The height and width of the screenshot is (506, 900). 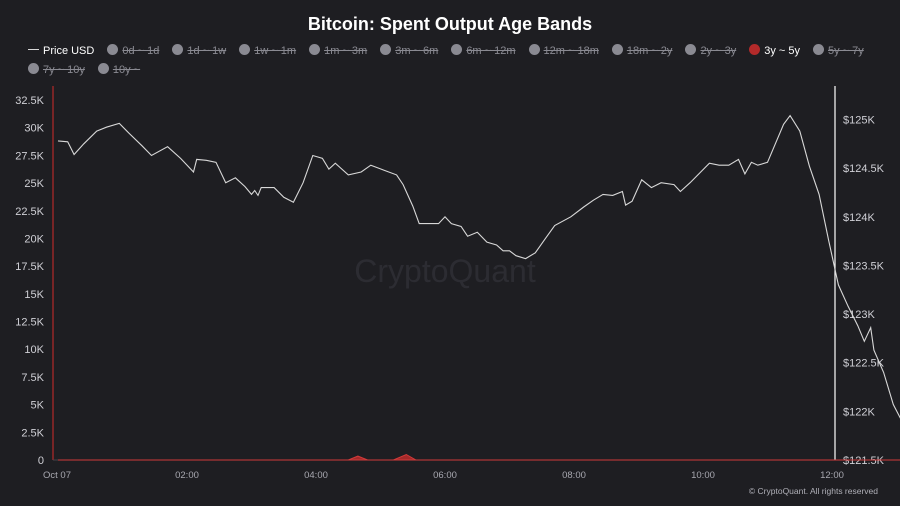 I want to click on x-tick-label: 12:00, so click(x=832, y=475).